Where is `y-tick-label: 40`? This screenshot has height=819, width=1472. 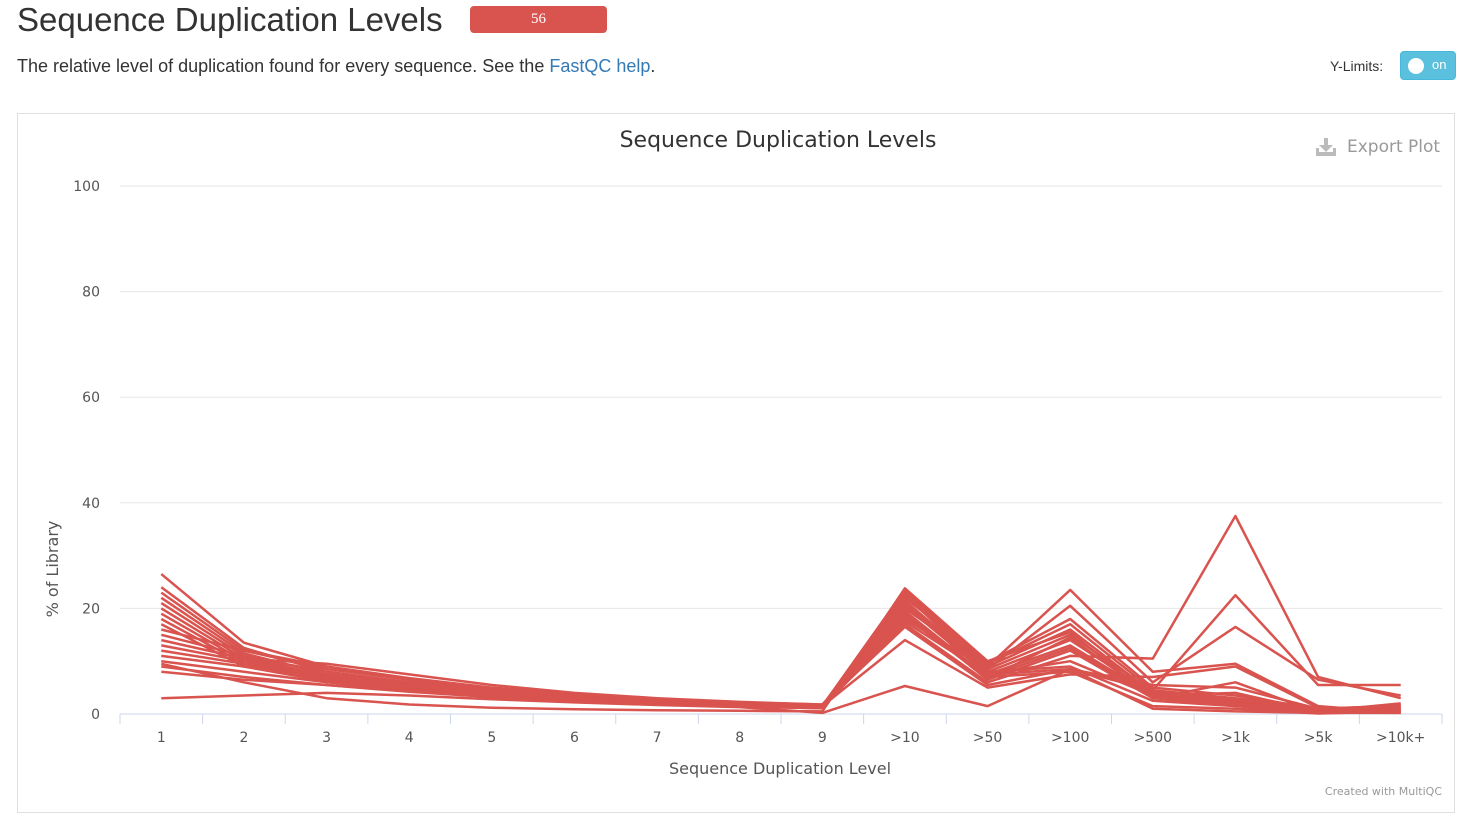
y-tick-label: 40 is located at coordinates (91, 504).